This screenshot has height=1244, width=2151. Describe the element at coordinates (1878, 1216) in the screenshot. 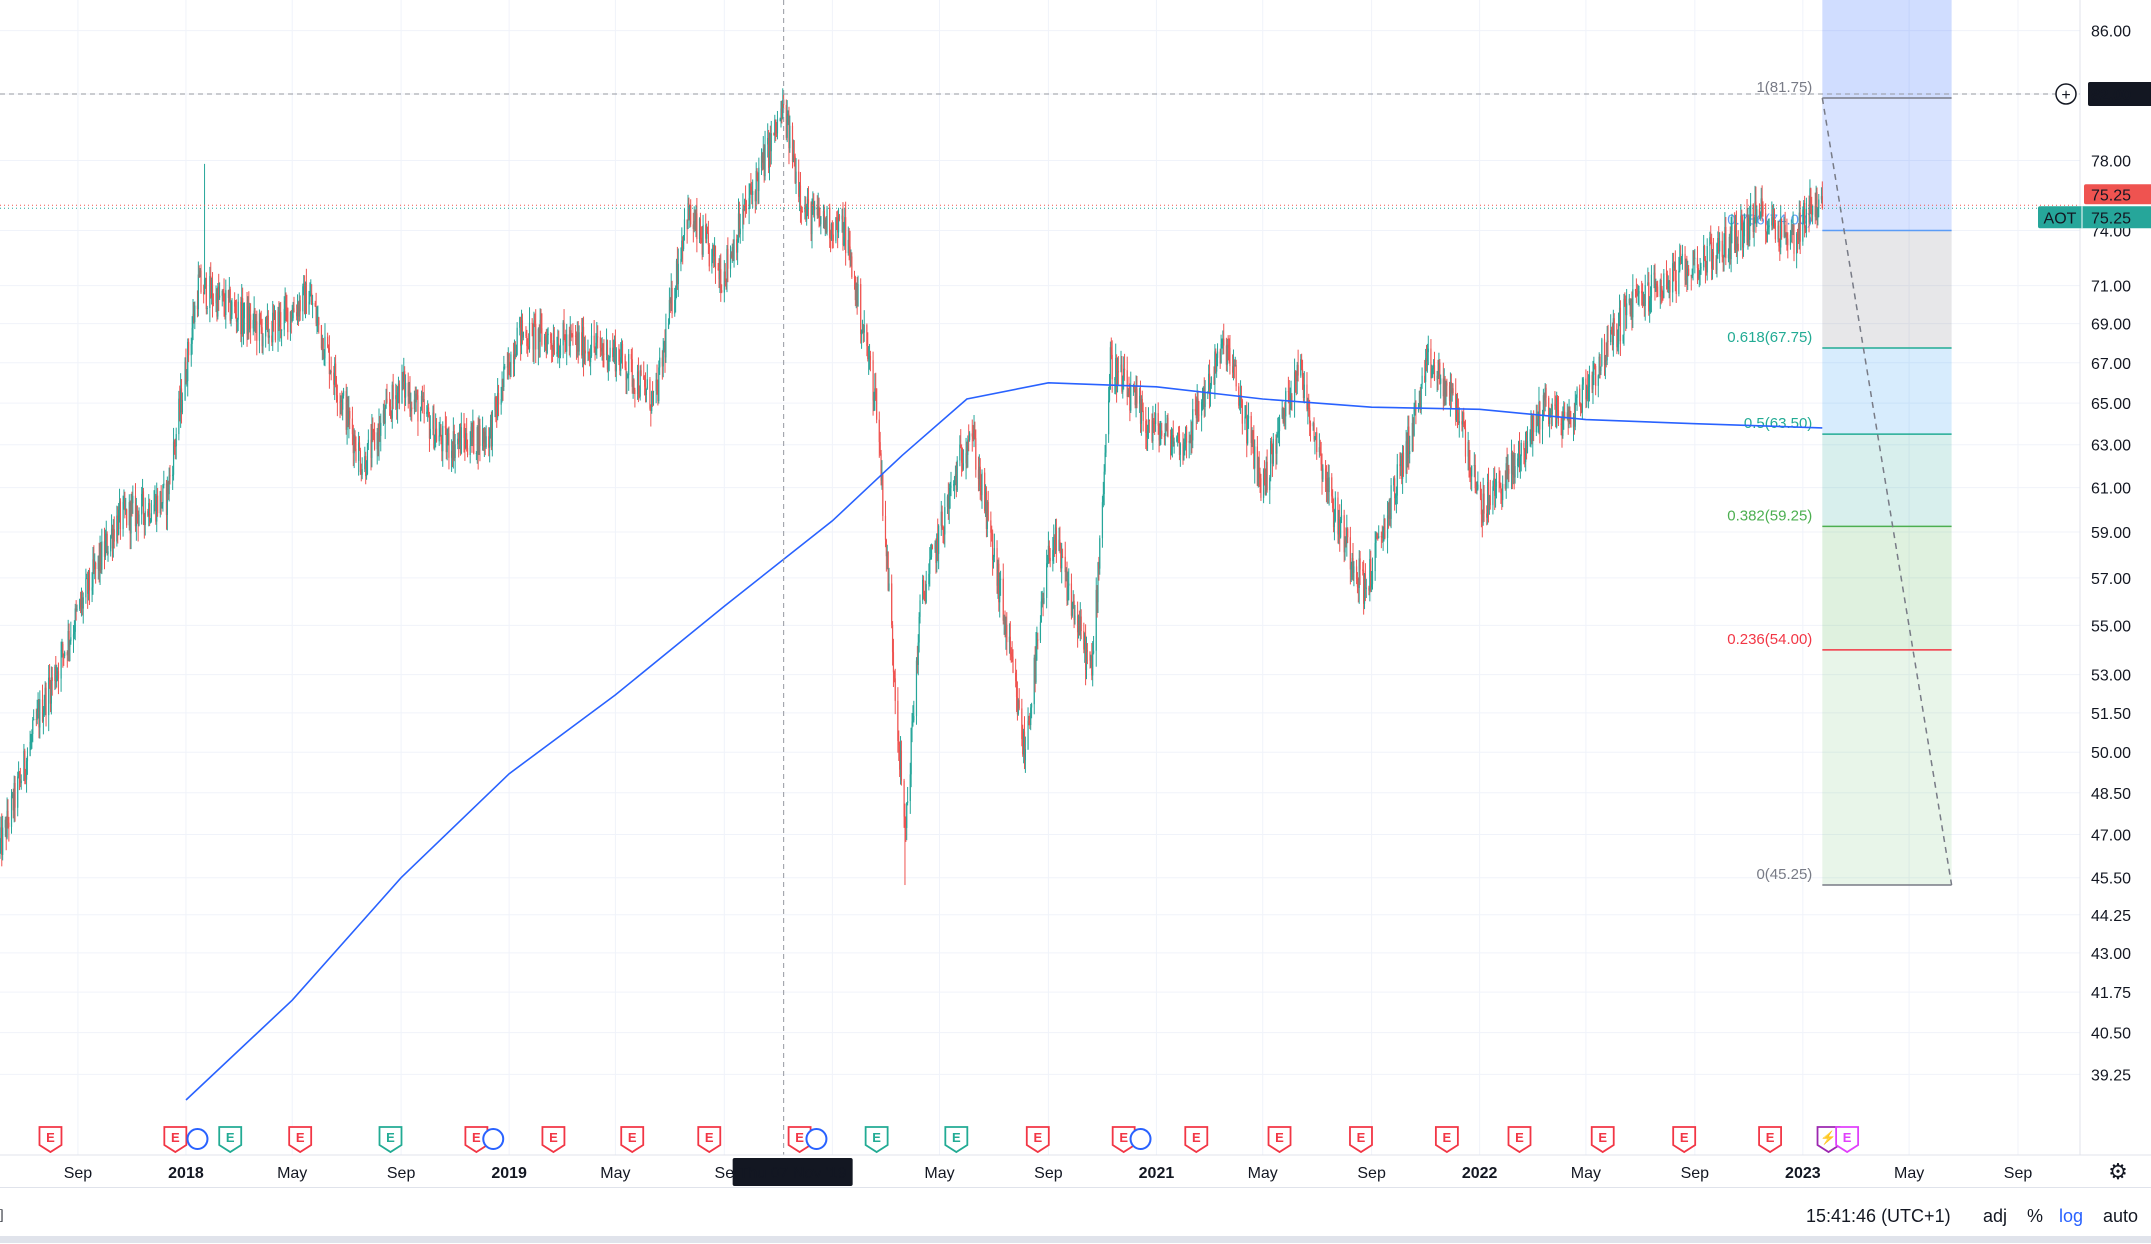

I see `clock-readout: 15:41:46 (UTC+1)` at that location.